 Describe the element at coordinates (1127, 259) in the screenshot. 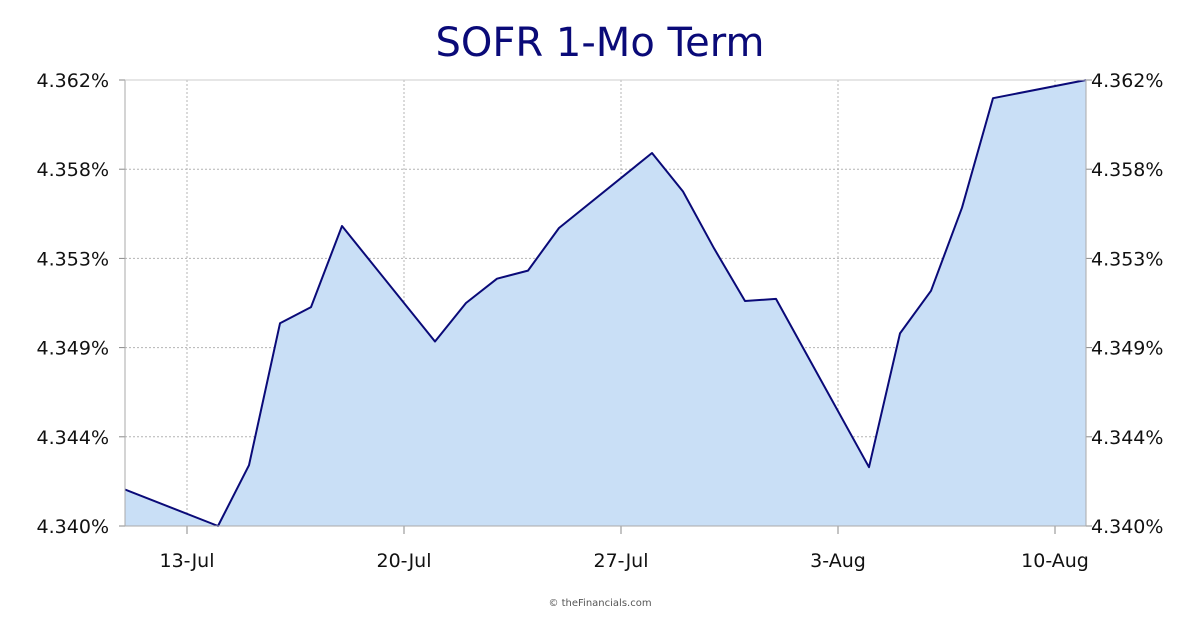

I see `y-tick-label-right: 4.353%` at that location.